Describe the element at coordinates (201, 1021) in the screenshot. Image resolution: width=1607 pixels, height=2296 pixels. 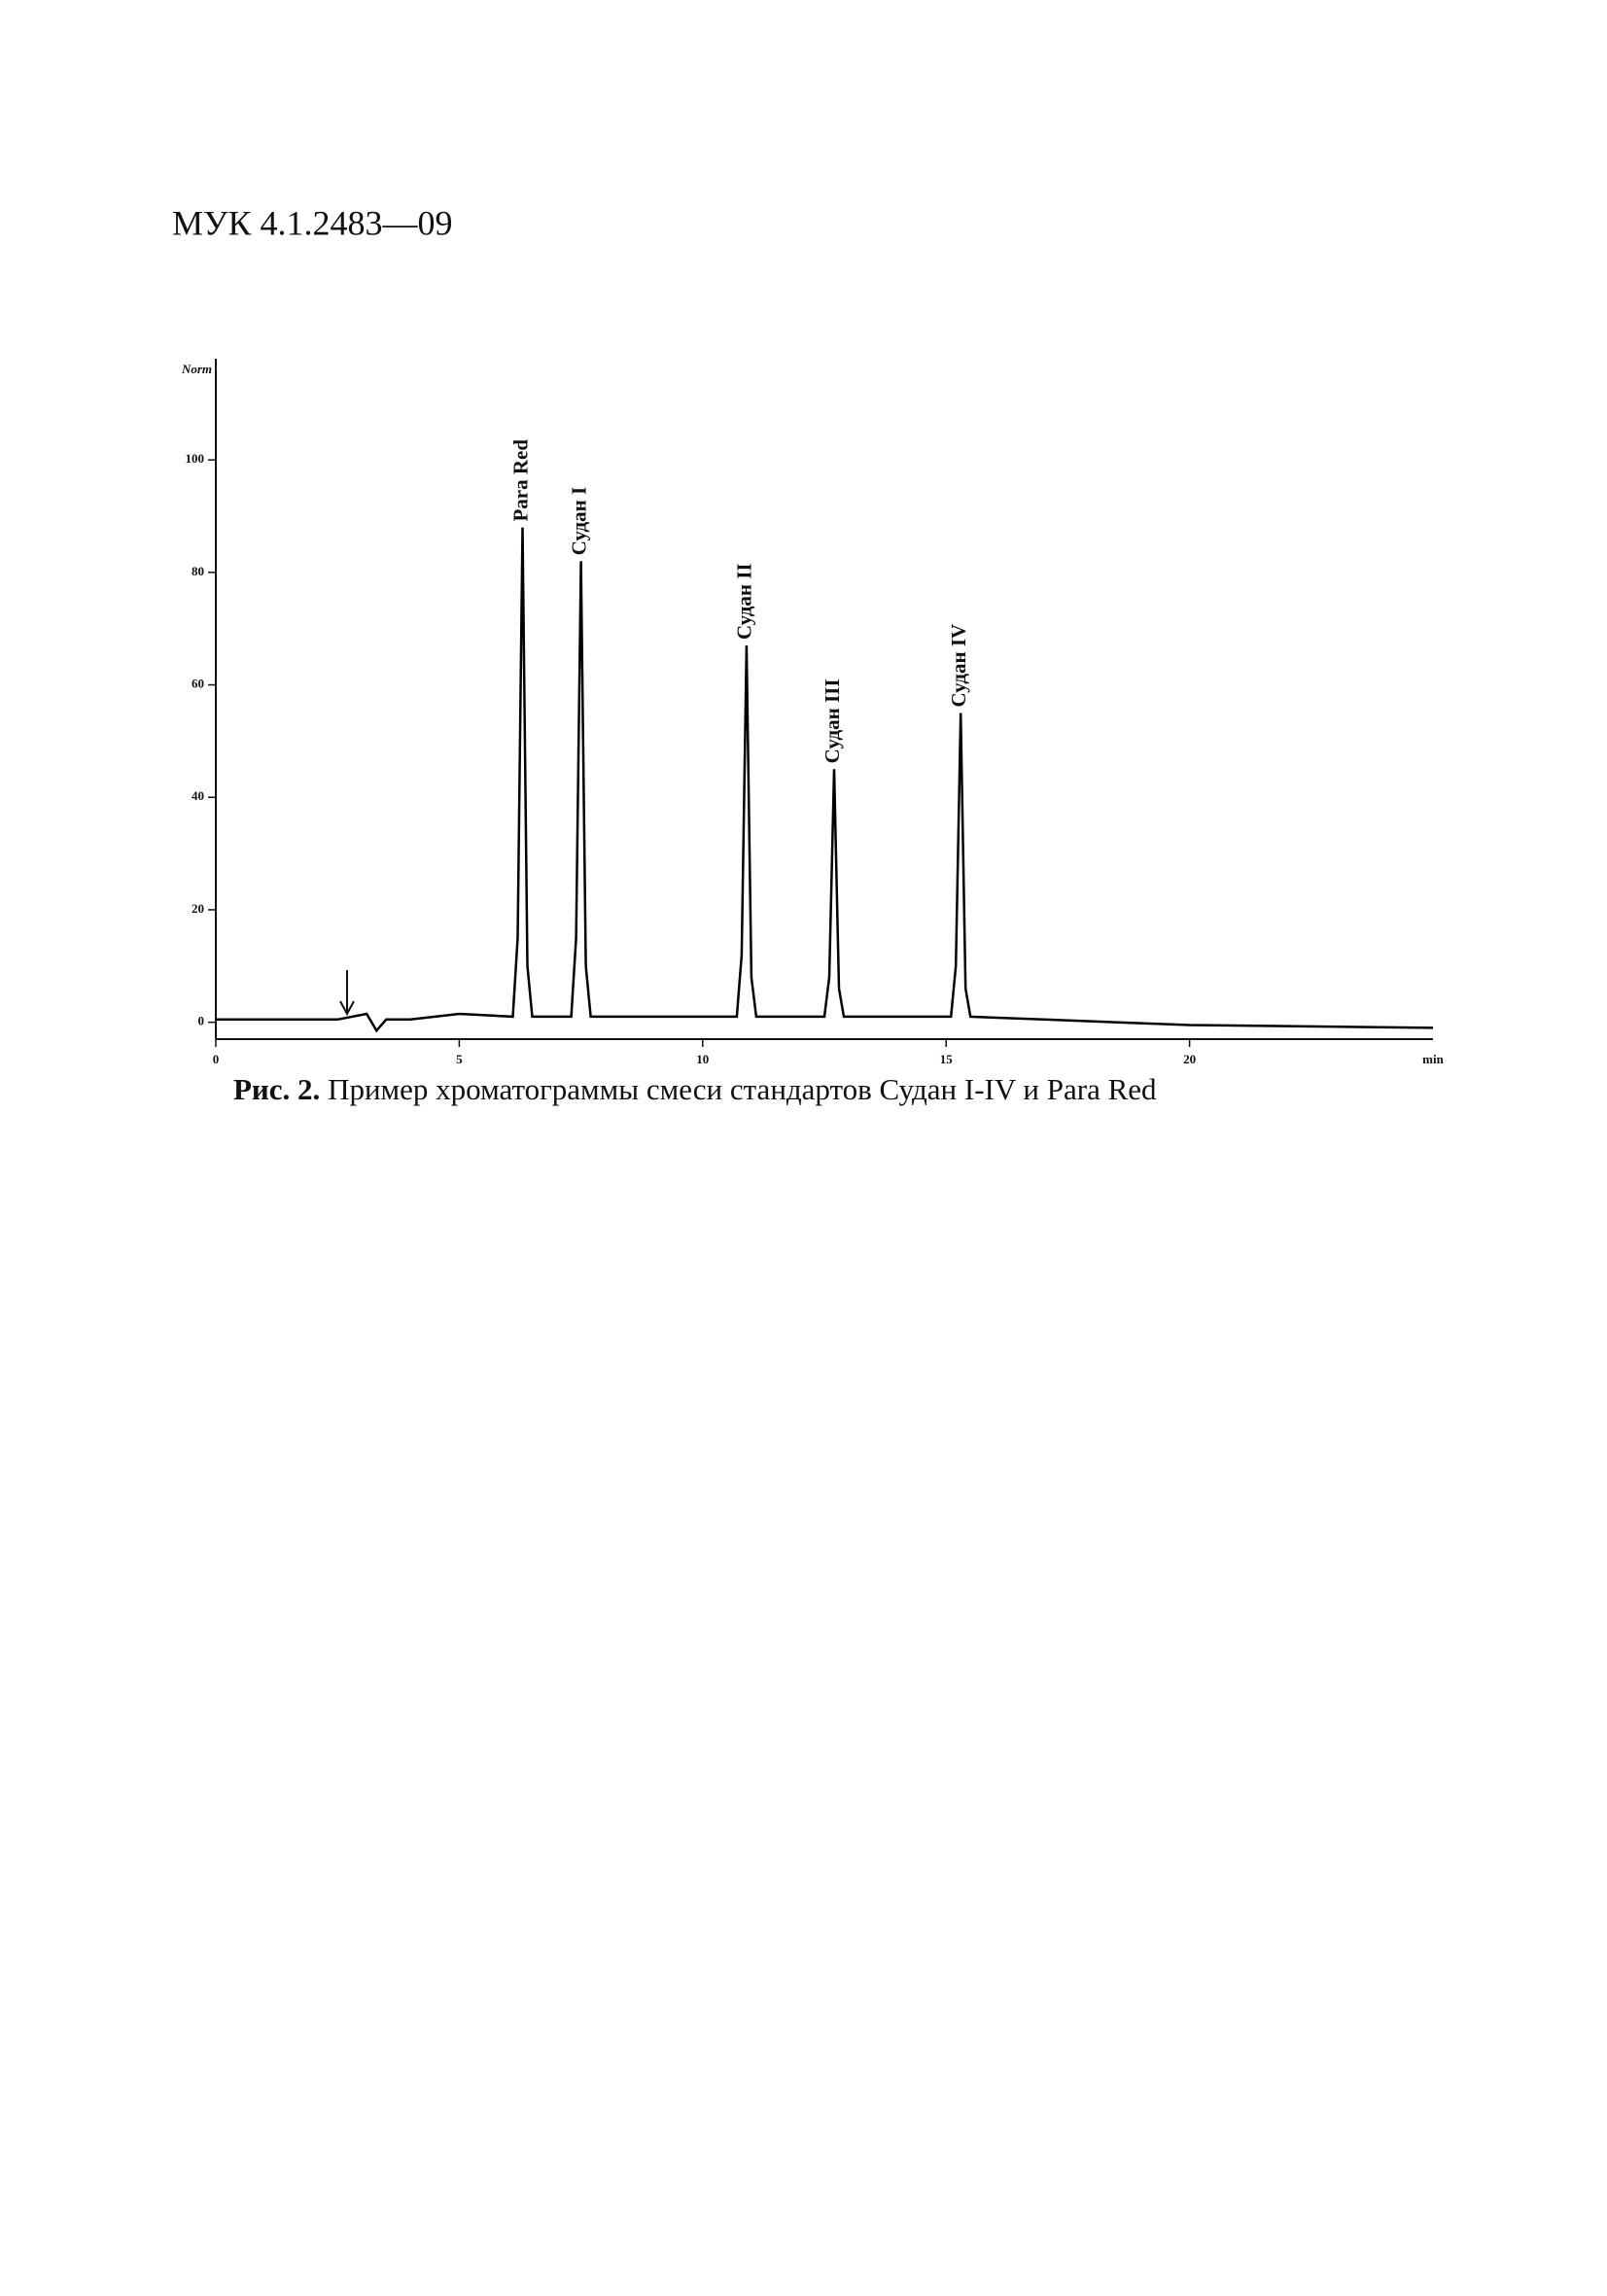
I see `y-tick-label: 0` at that location.